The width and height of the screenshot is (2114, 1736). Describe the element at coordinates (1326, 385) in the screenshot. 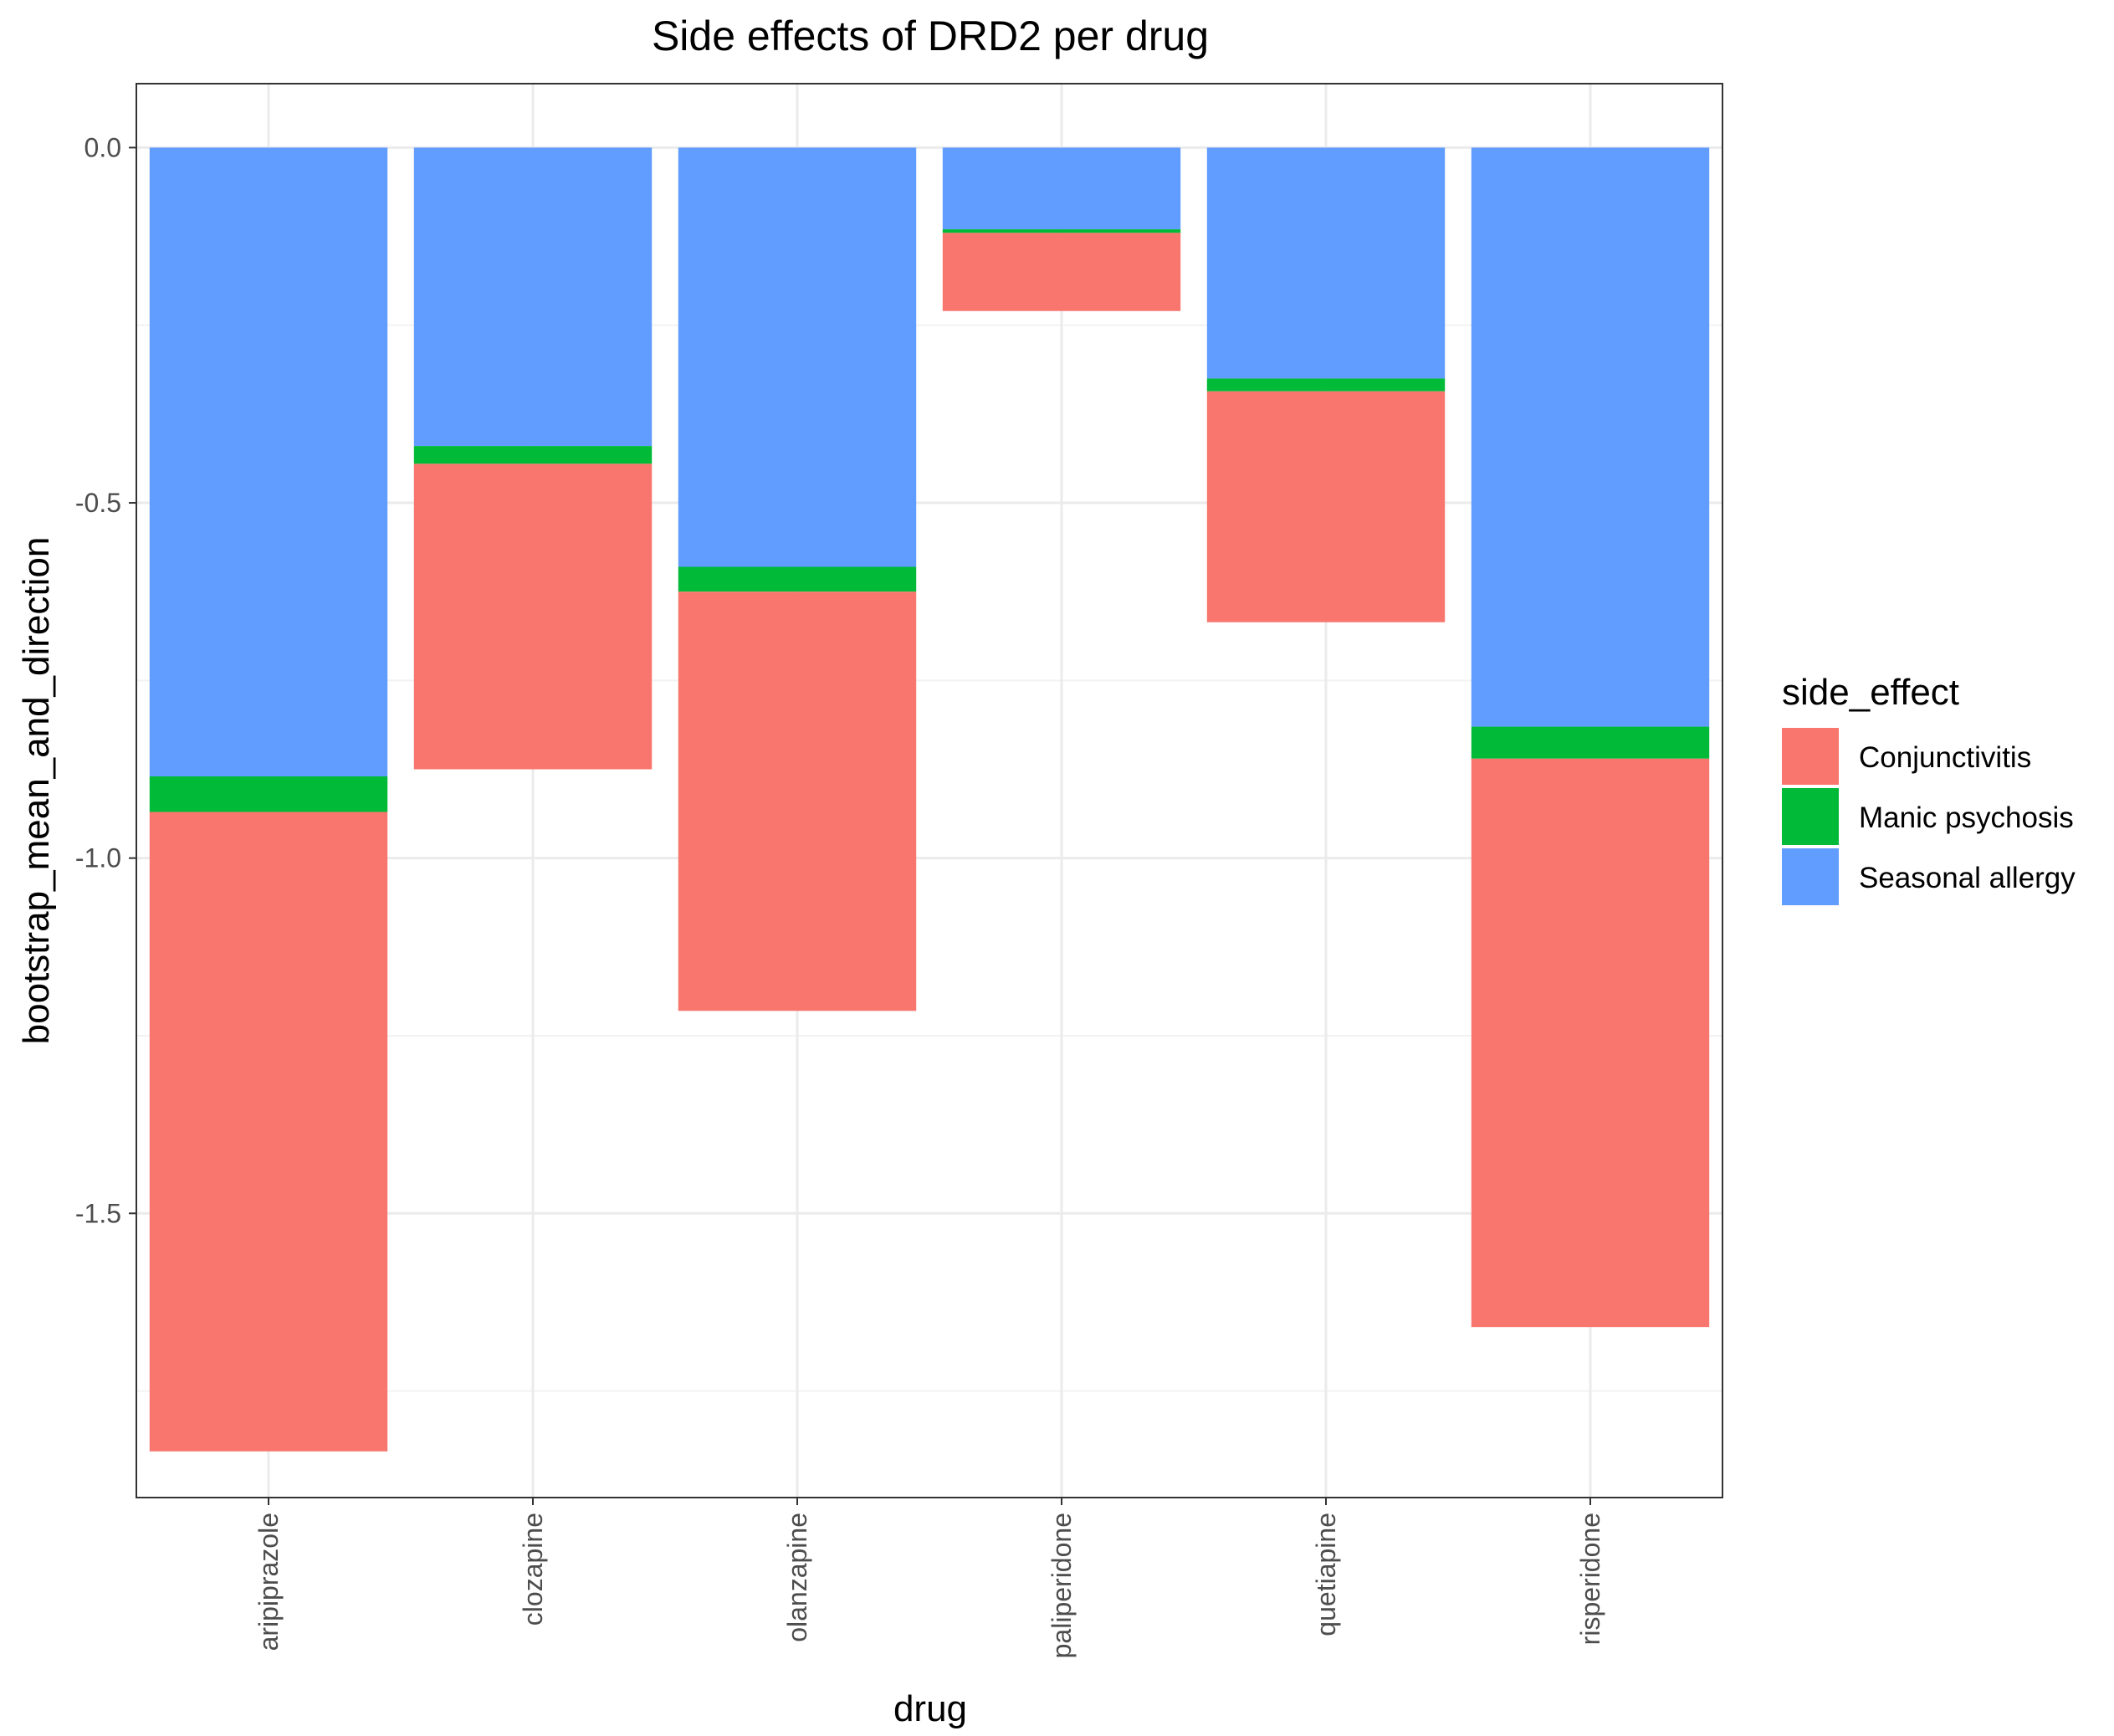

I see `bar-quetiapine-manic-psychosis` at that location.